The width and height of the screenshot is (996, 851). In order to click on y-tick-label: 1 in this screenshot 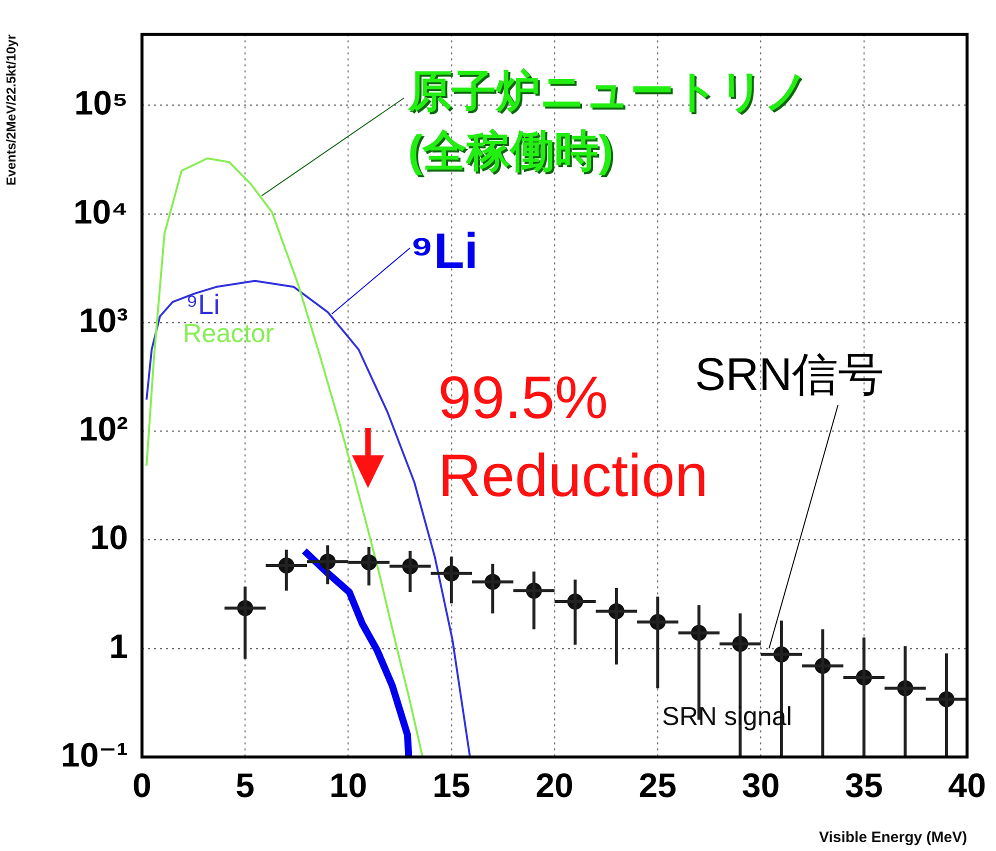, I will do `click(118, 647)`.